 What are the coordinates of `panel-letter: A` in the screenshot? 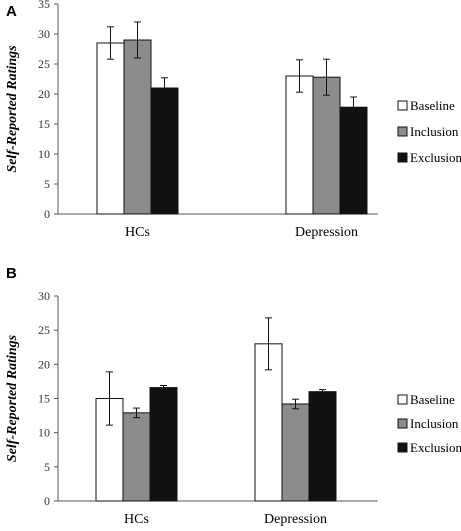 It's located at (11, 11).